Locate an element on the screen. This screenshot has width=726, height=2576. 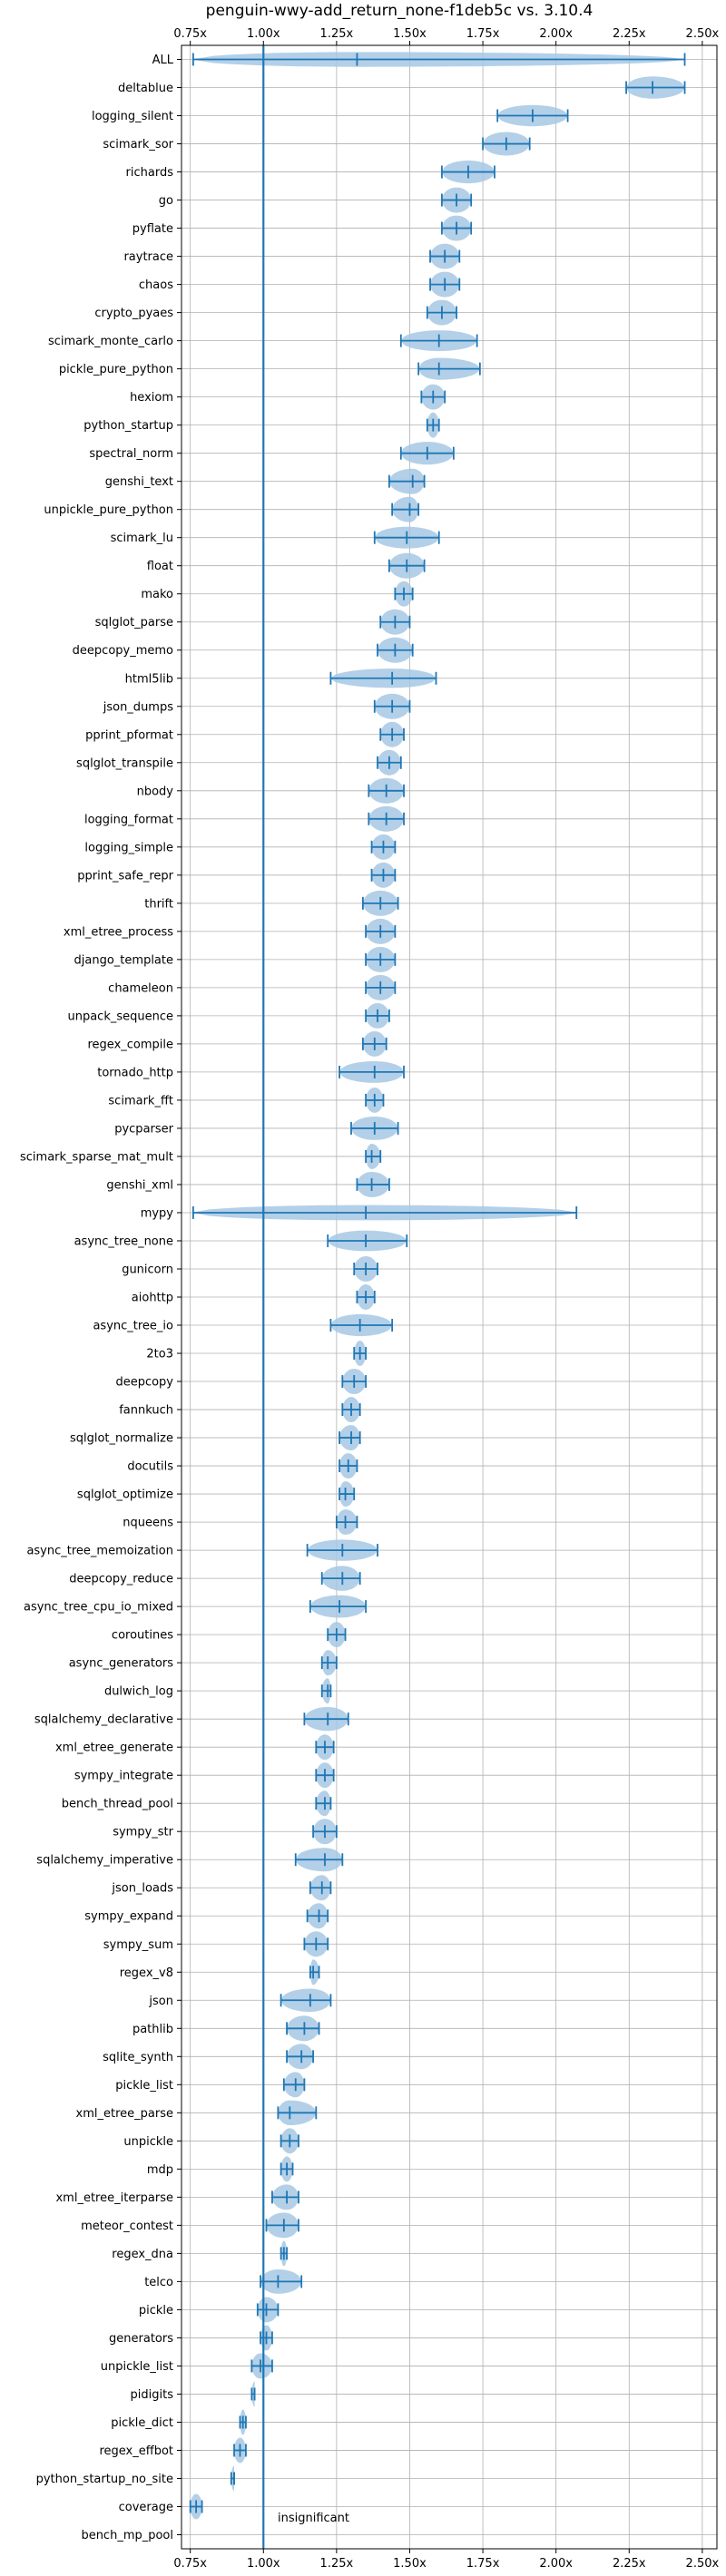
category-label: unpickle_list is located at coordinates (137, 2367).